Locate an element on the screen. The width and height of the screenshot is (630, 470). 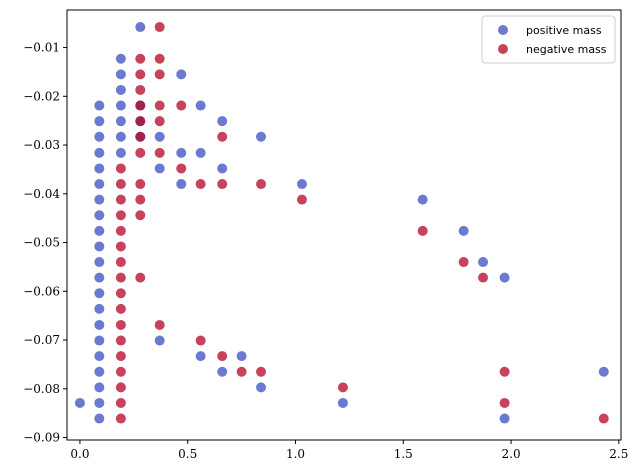
y-tick-label: −0.09 is located at coordinates (41, 438).